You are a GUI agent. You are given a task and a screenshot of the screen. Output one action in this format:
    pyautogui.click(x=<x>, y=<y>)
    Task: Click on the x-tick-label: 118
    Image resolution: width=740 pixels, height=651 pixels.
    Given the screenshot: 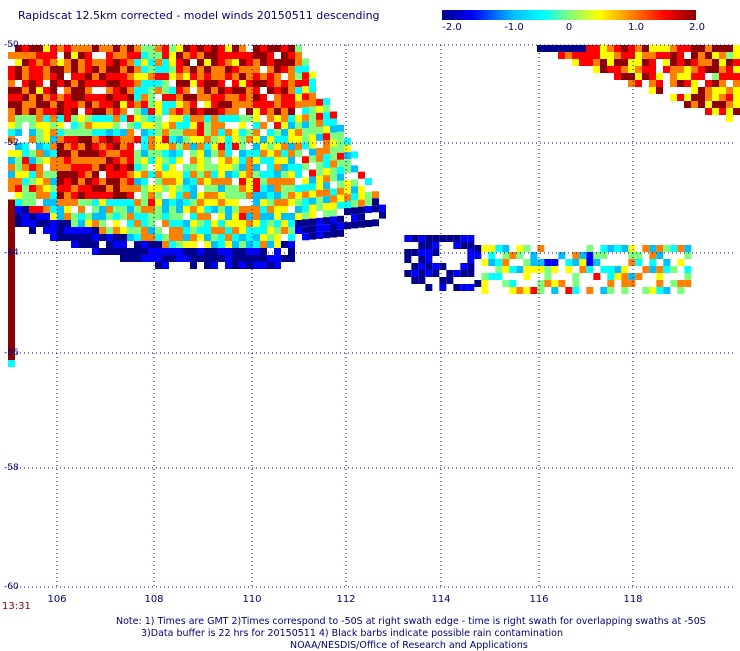 What is the action you would take?
    pyautogui.click(x=633, y=599)
    